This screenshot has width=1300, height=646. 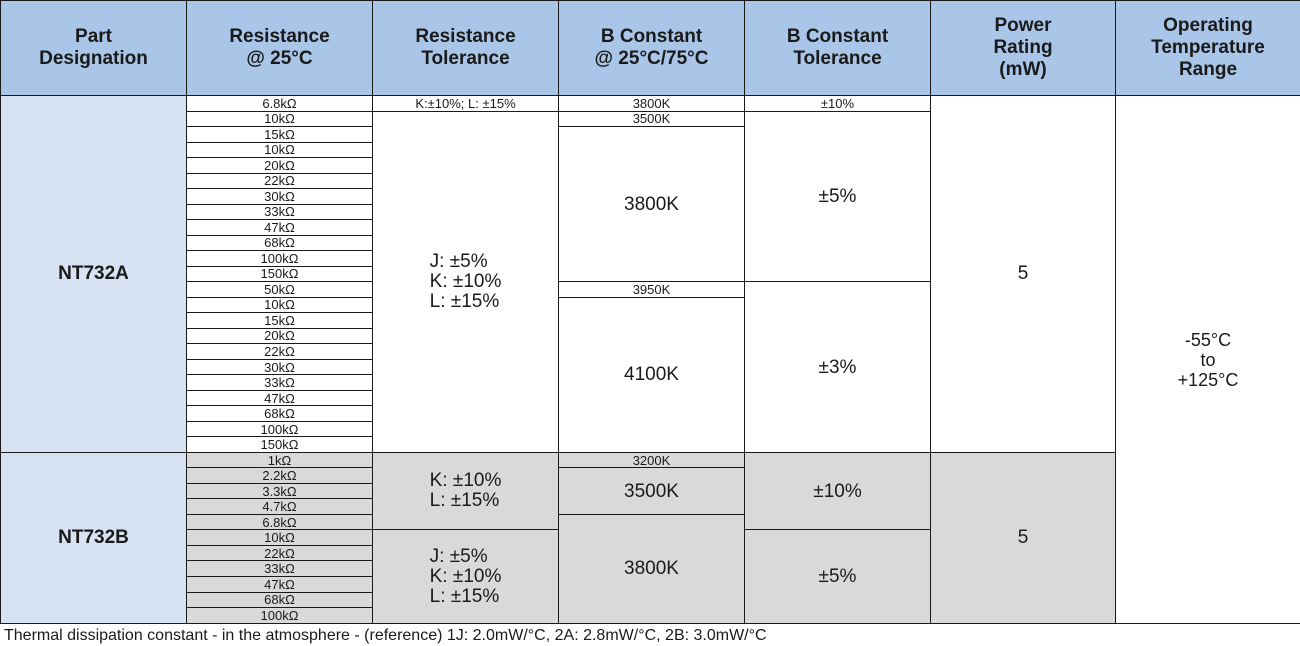 I want to click on header-resistance-tolerance: Resistance Tolerance, so click(x=465, y=48).